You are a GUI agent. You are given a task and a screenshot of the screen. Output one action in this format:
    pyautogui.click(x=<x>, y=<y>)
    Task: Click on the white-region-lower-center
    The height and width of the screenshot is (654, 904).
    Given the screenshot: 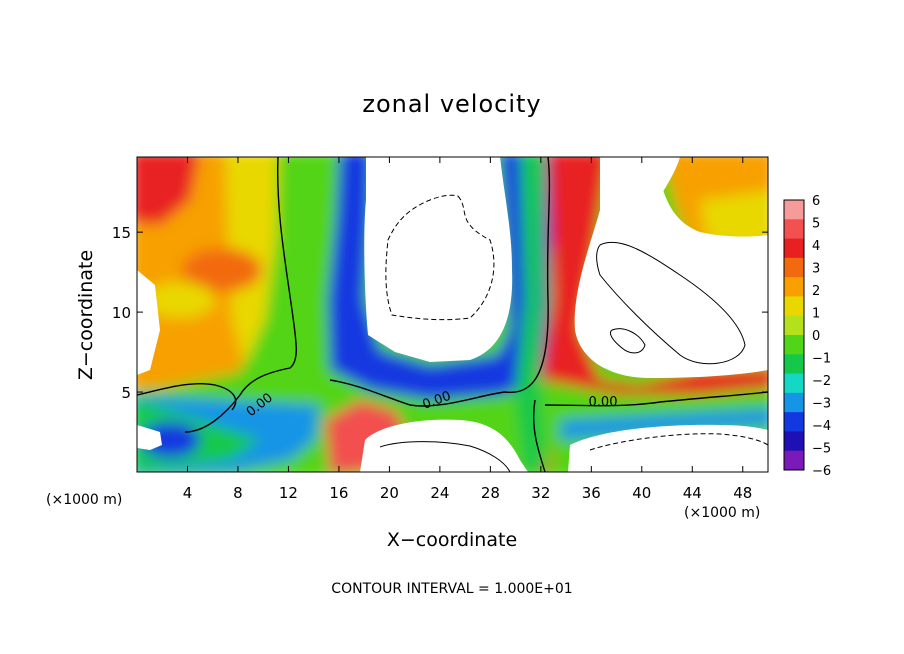 What is the action you would take?
    pyautogui.click(x=444, y=445)
    